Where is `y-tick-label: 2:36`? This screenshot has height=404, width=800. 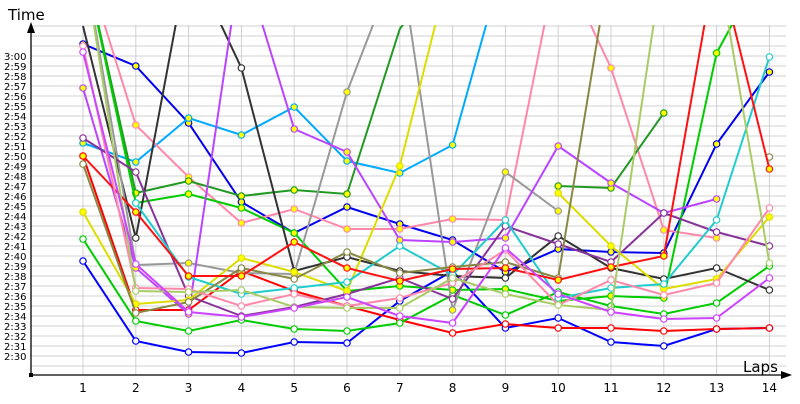
y-tick-label: 2:36 is located at coordinates (15, 297).